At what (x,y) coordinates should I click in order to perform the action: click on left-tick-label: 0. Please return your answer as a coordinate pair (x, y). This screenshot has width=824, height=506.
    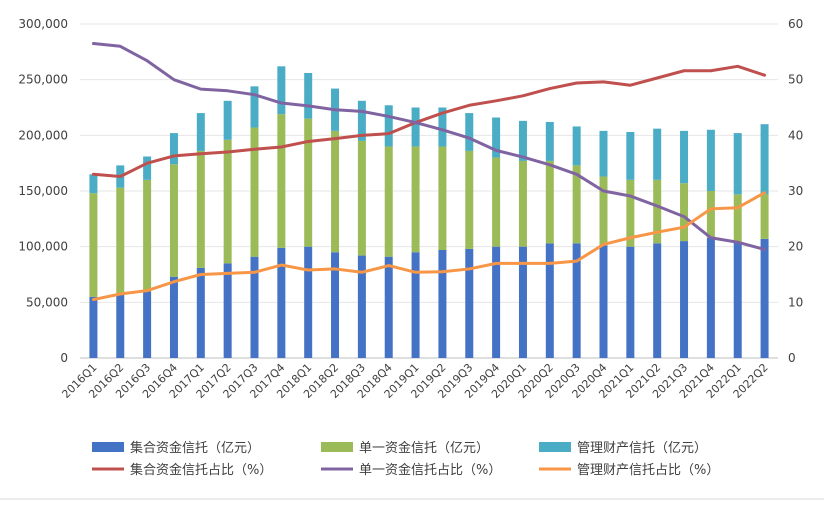
    Looking at the image, I should click on (64, 358).